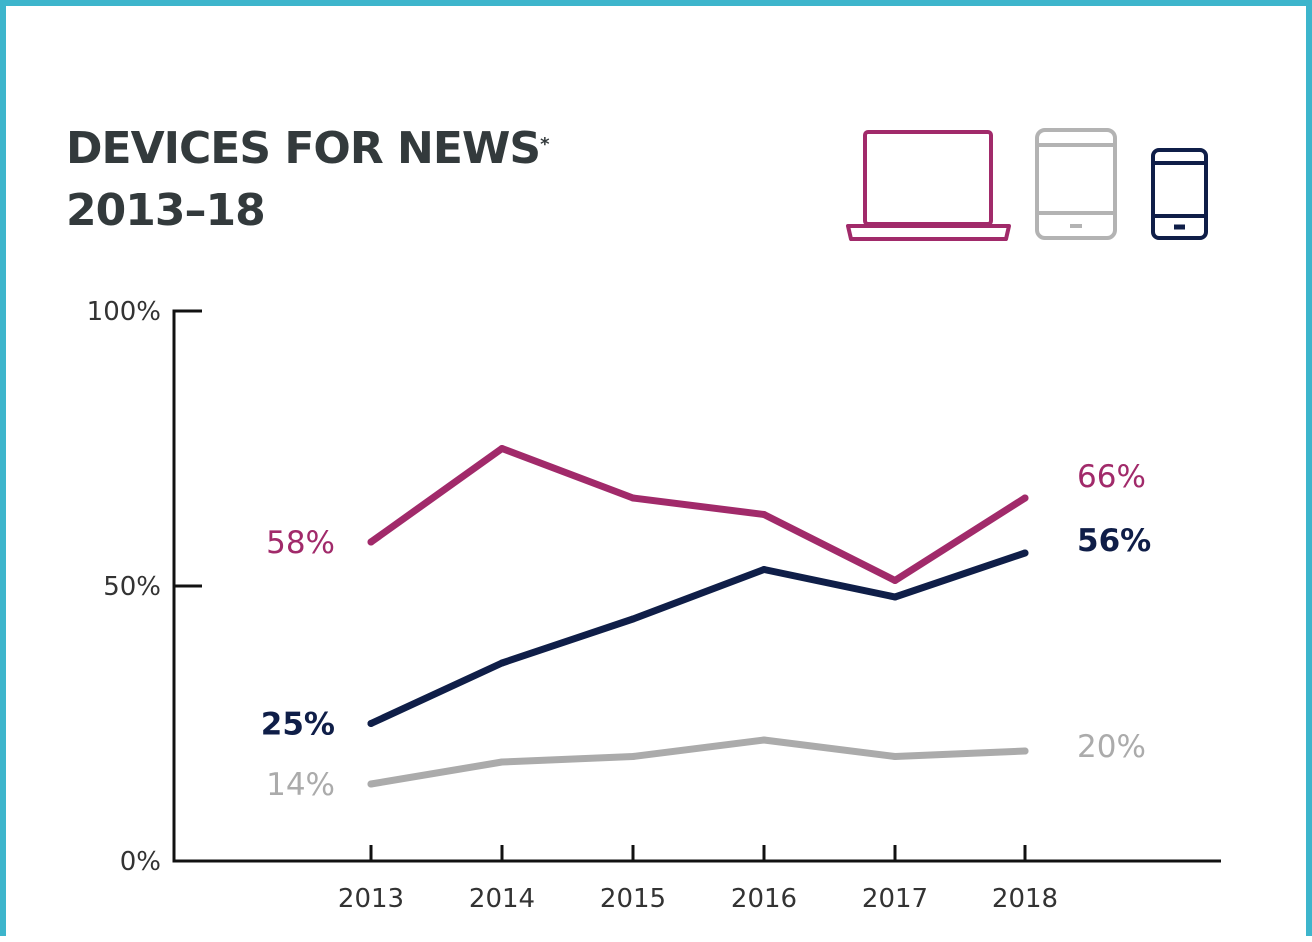 Image resolution: width=1312 pixels, height=942 pixels. I want to click on x-tick-label: 2015, so click(633, 899).